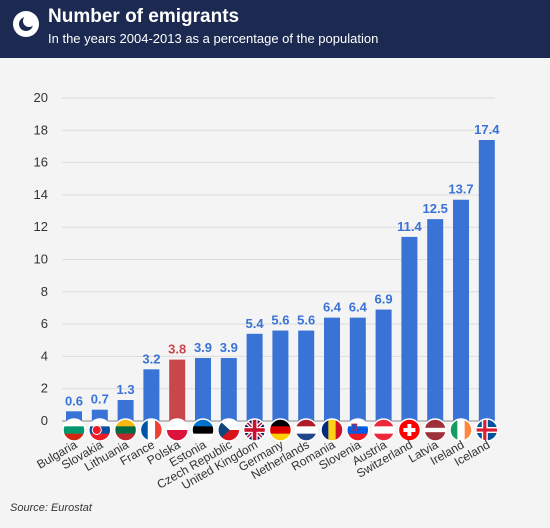  What do you see at coordinates (41, 97) in the screenshot?
I see `y-tick-label: 20` at bounding box center [41, 97].